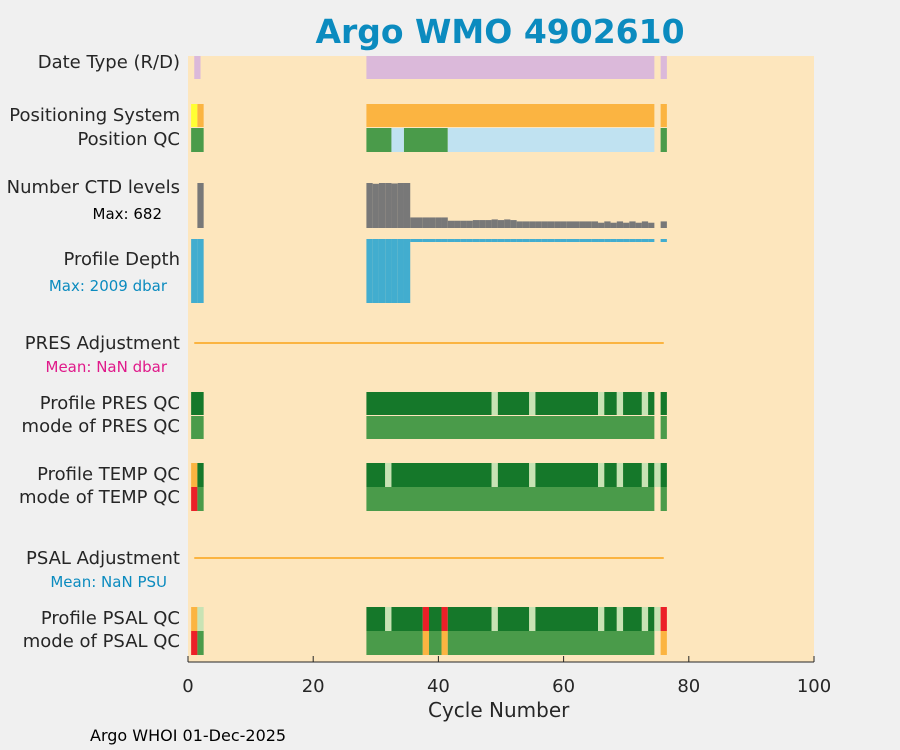  What do you see at coordinates (107, 286) in the screenshot?
I see `note-depth-max: Max: 2009 dbar` at bounding box center [107, 286].